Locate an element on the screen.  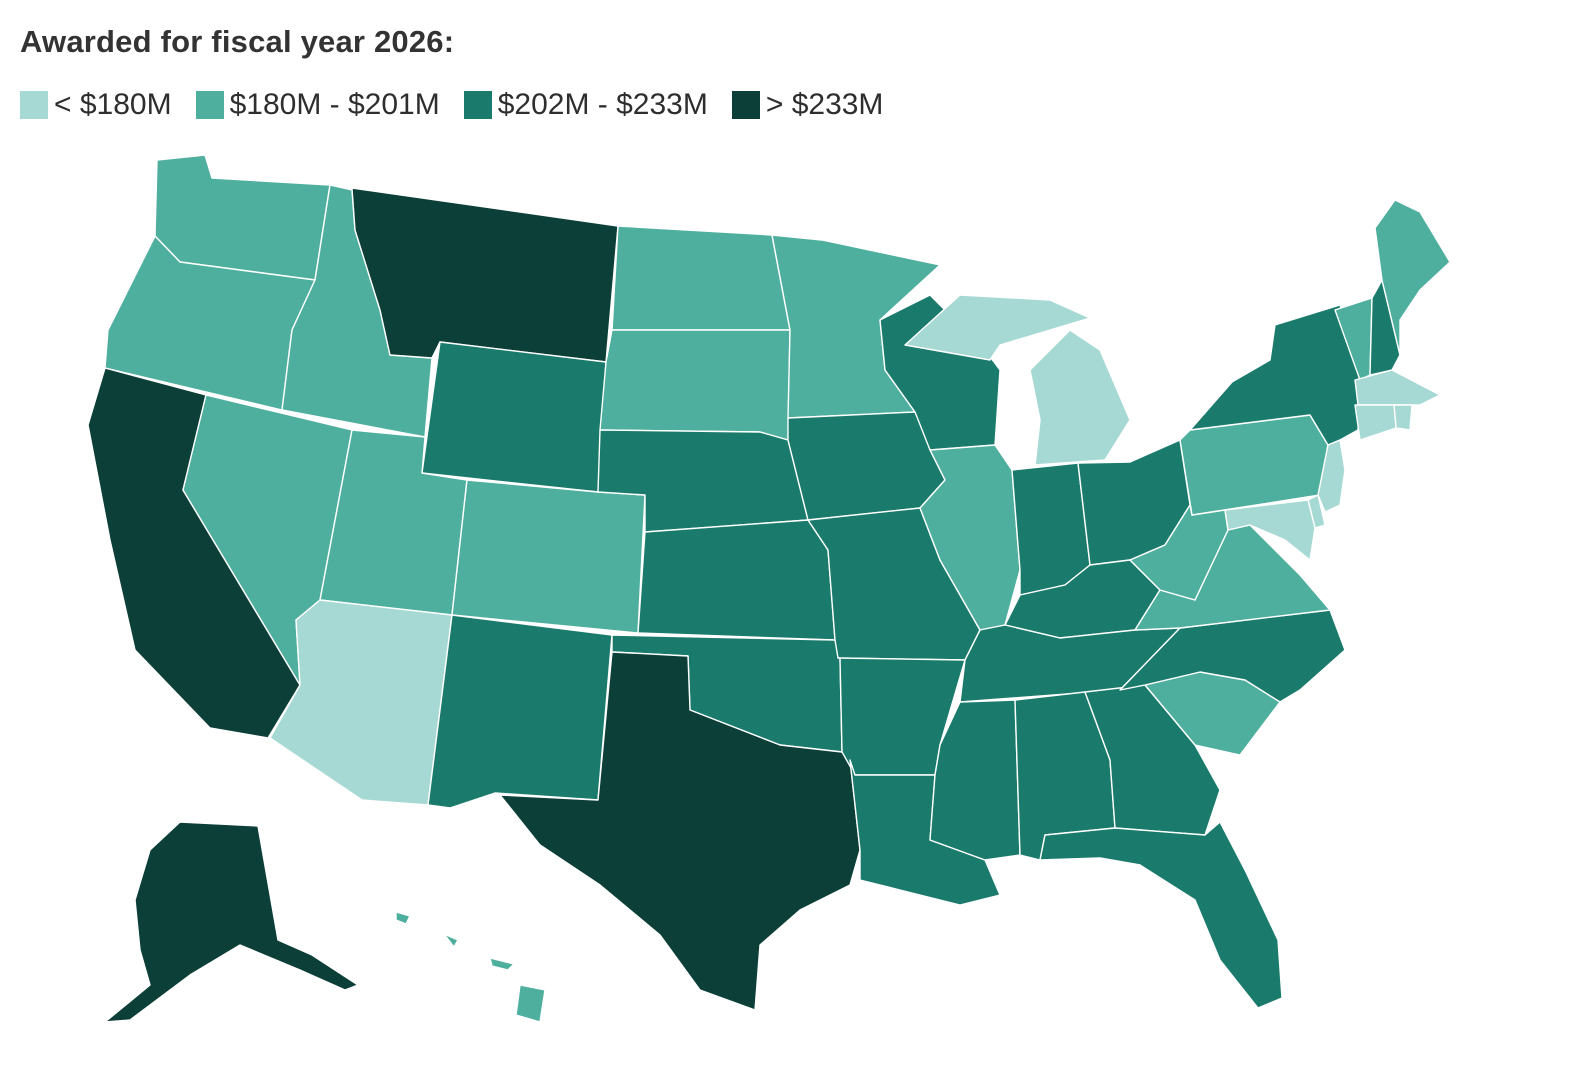
state-MI is located at coordinates (1017, 380).